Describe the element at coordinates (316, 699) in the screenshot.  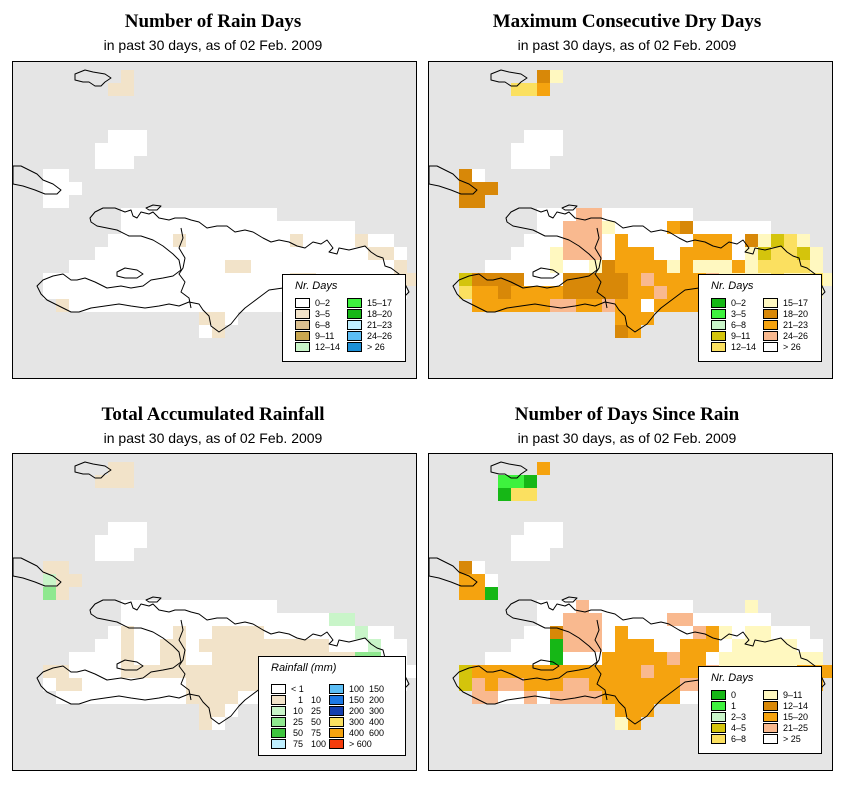
I see `legend-range-high: 10` at that location.